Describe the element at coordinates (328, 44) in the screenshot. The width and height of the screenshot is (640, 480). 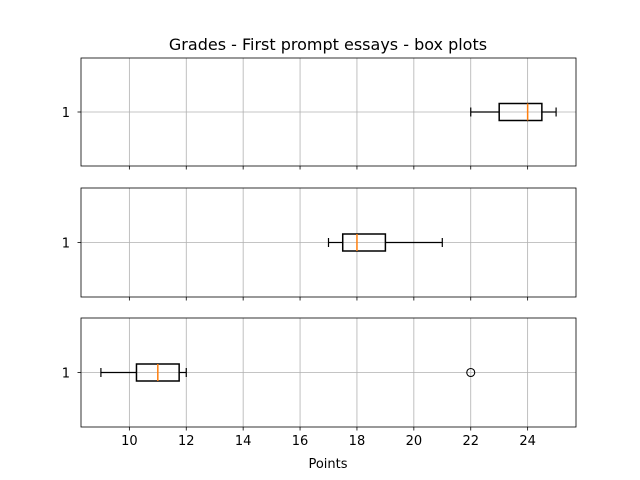
I see `chart-title: Grades - First prompt essays - box plots` at that location.